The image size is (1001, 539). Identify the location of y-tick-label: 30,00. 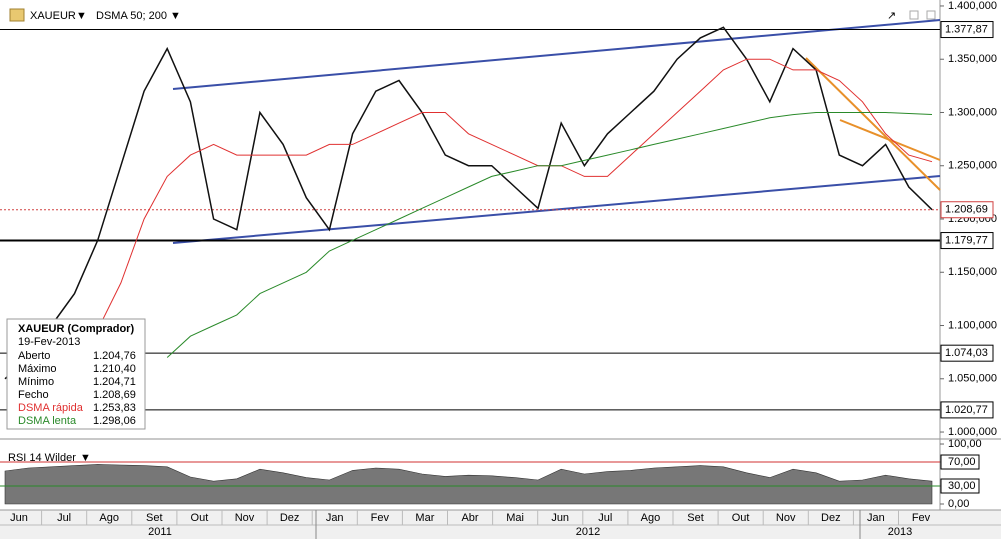
(962, 486).